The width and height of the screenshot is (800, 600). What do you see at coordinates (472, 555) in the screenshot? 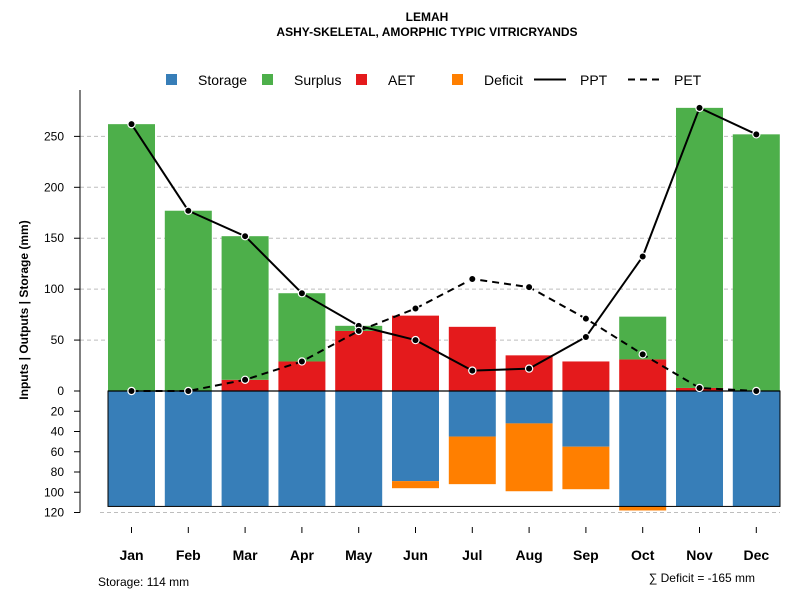
I see `x-label-jul: Jul` at bounding box center [472, 555].